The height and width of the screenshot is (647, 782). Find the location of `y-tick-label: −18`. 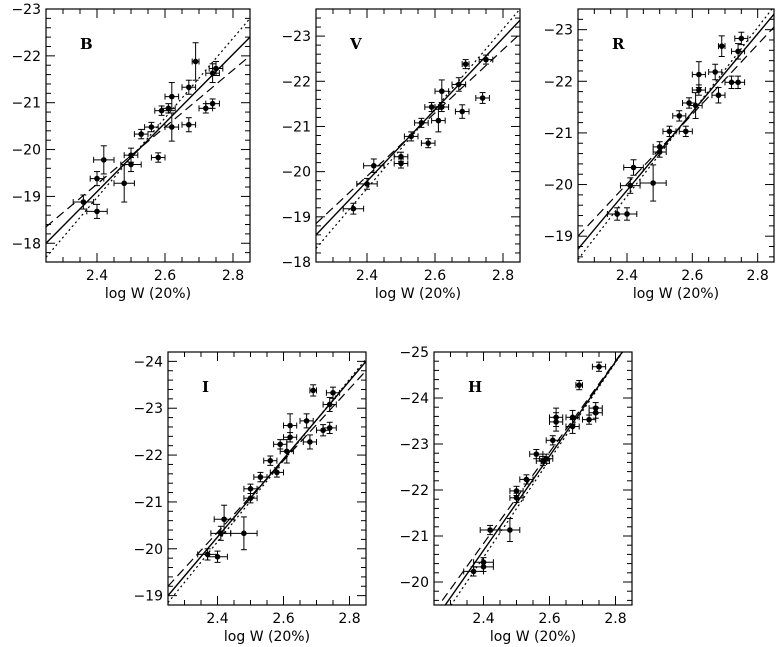

y-tick-label: −18 is located at coordinates (296, 263).